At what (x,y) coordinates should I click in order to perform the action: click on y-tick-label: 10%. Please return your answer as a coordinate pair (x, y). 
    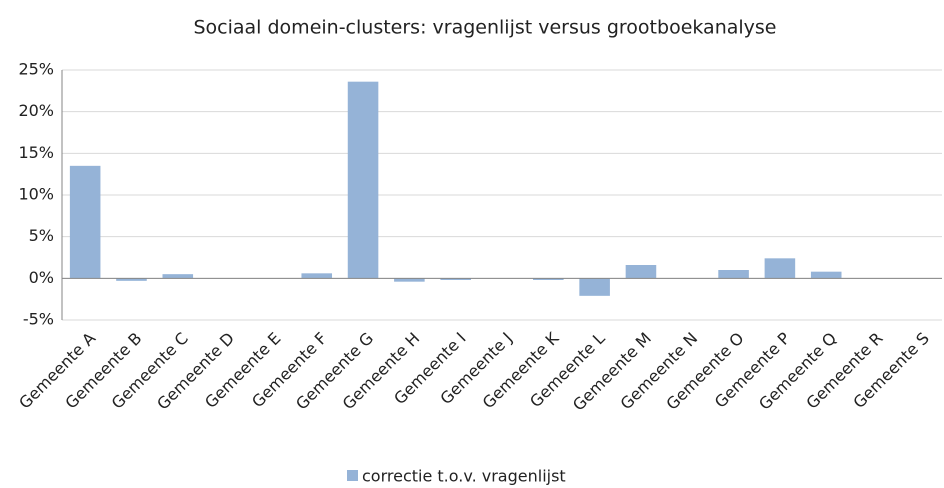
    Looking at the image, I should click on (36, 194).